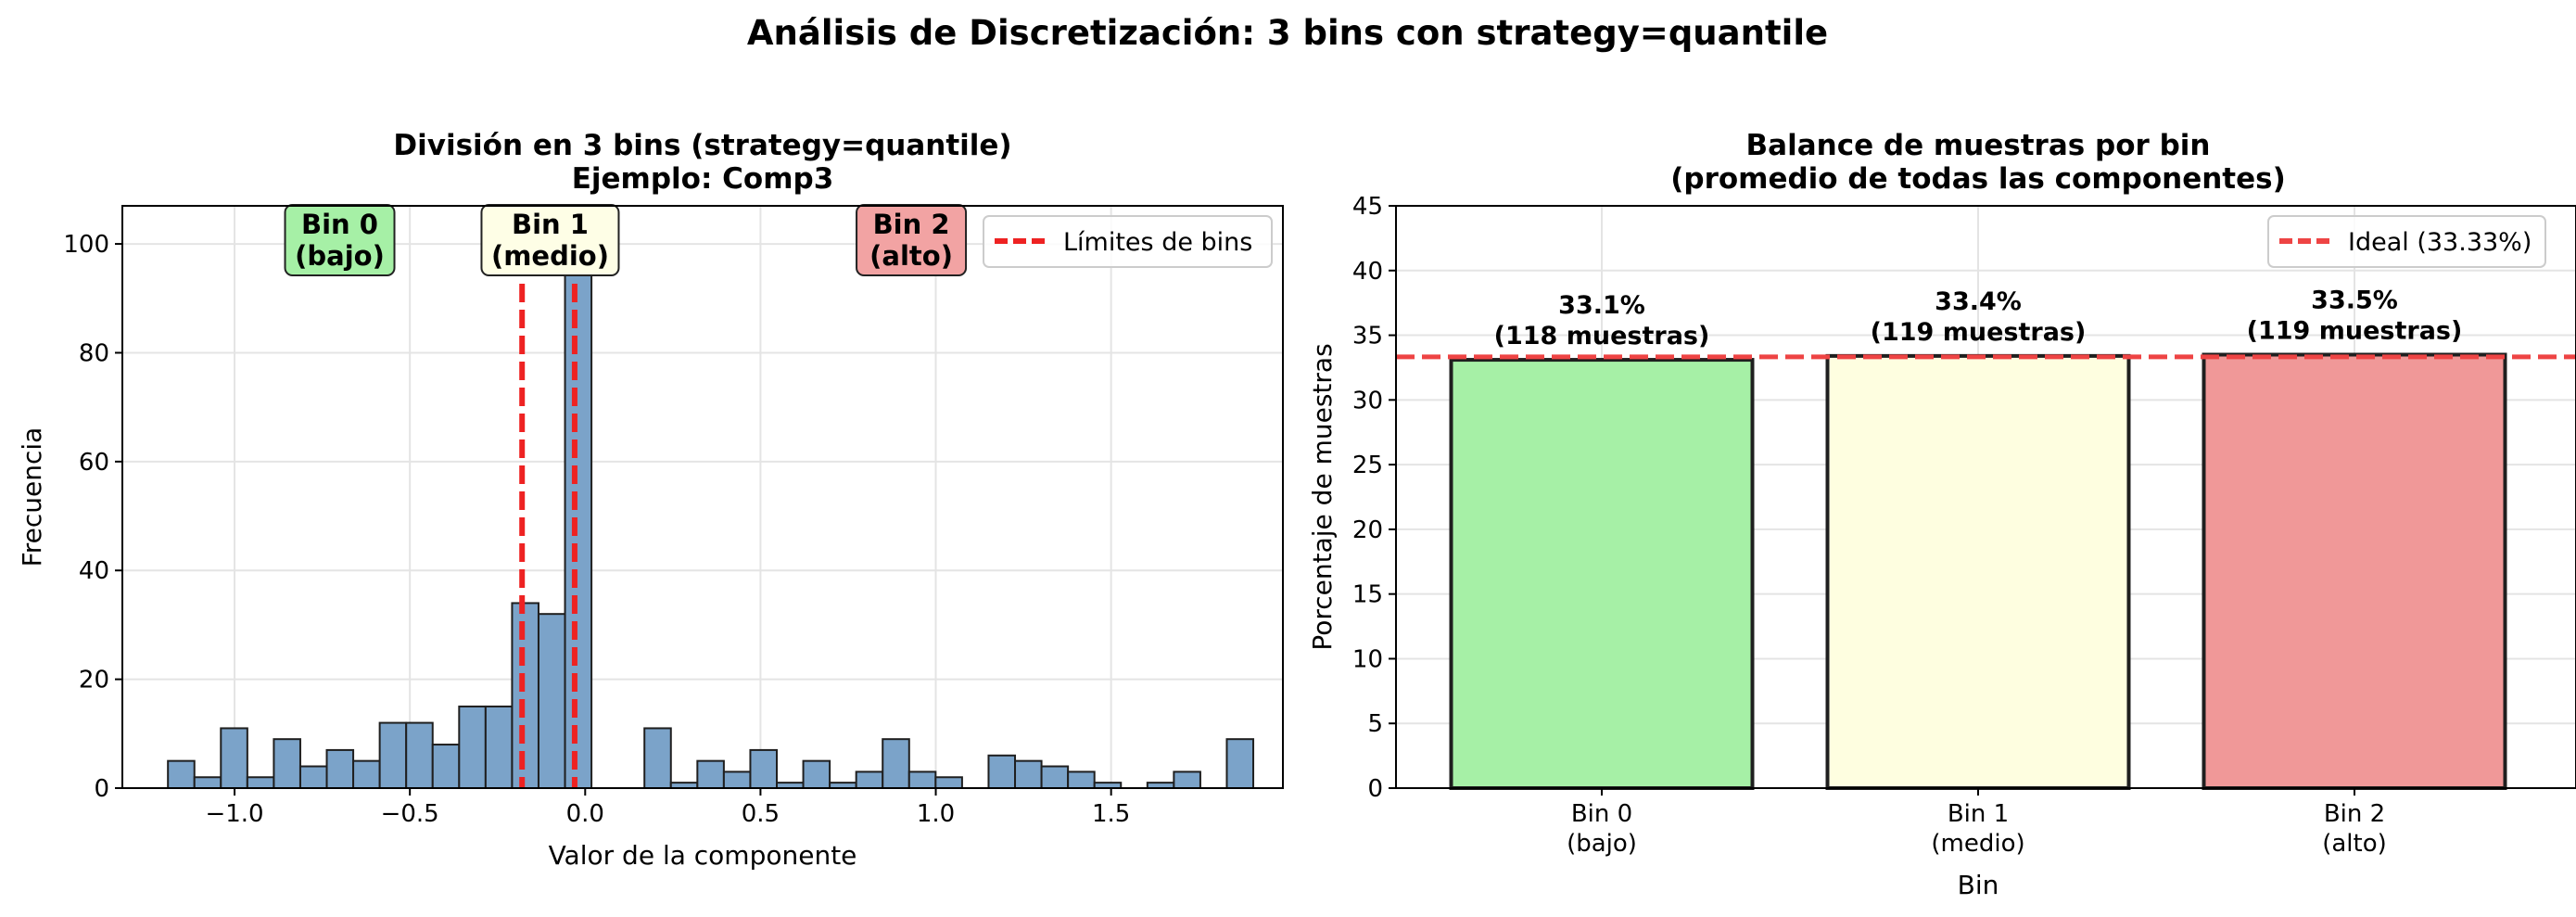 This screenshot has width=2576, height=917. What do you see at coordinates (86, 245) in the screenshot?
I see `y-tick-label: 100` at bounding box center [86, 245].